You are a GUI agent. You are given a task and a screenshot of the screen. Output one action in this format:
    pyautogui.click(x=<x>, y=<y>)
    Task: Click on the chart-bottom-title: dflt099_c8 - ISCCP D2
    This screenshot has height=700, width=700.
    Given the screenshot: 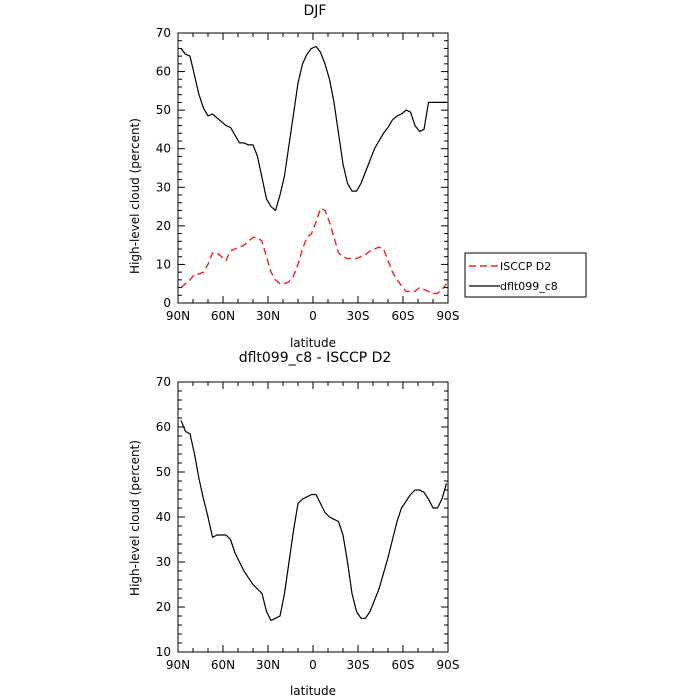 What is the action you would take?
    pyautogui.click(x=315, y=358)
    